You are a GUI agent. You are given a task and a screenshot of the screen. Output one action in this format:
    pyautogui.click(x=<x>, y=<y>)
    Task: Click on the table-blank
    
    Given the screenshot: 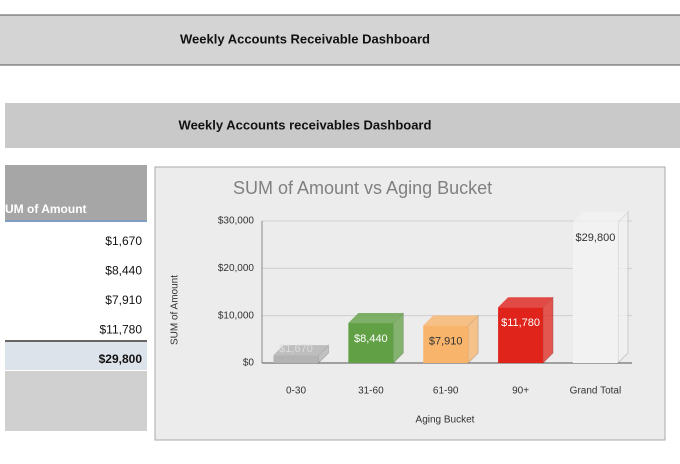 What is the action you would take?
    pyautogui.click(x=76, y=401)
    